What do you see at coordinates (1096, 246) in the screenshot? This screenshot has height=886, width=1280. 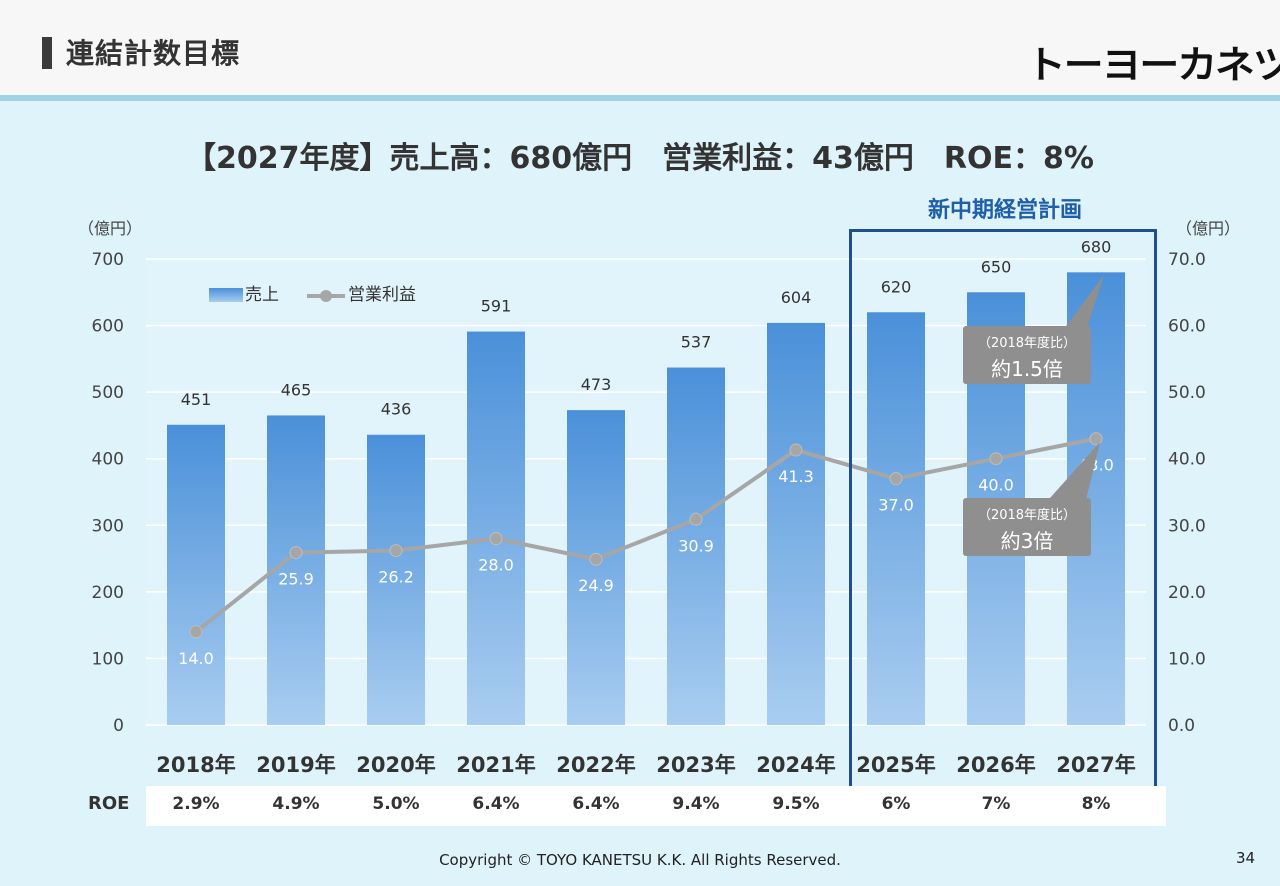 I see `sales-data-label: 680` at bounding box center [1096, 246].